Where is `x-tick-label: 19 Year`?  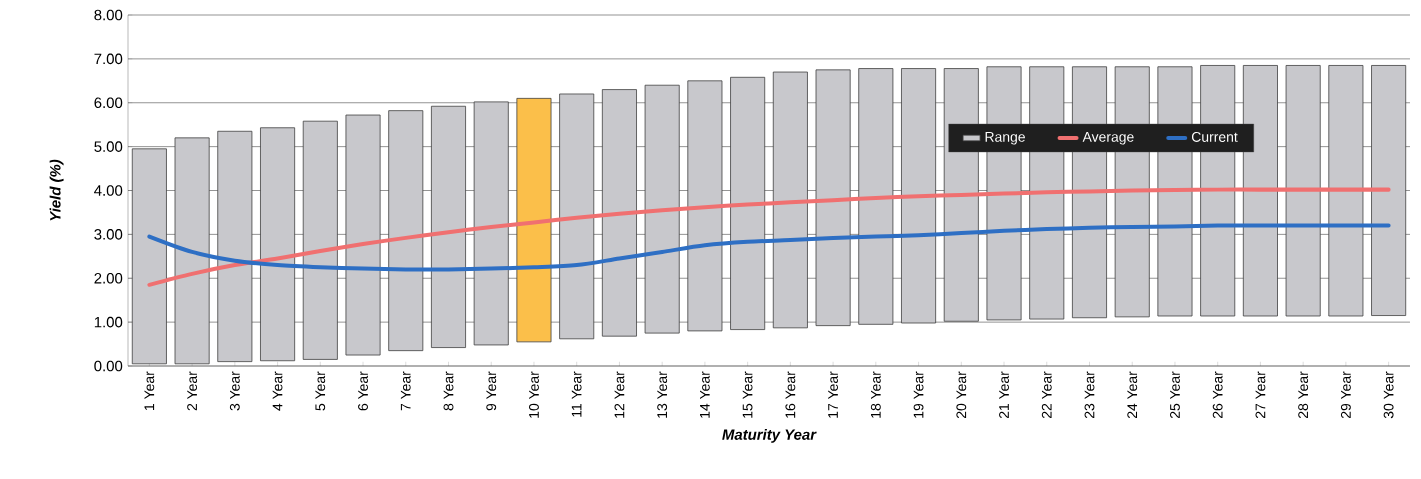
x-tick-label: 19 Year is located at coordinates (918, 394).